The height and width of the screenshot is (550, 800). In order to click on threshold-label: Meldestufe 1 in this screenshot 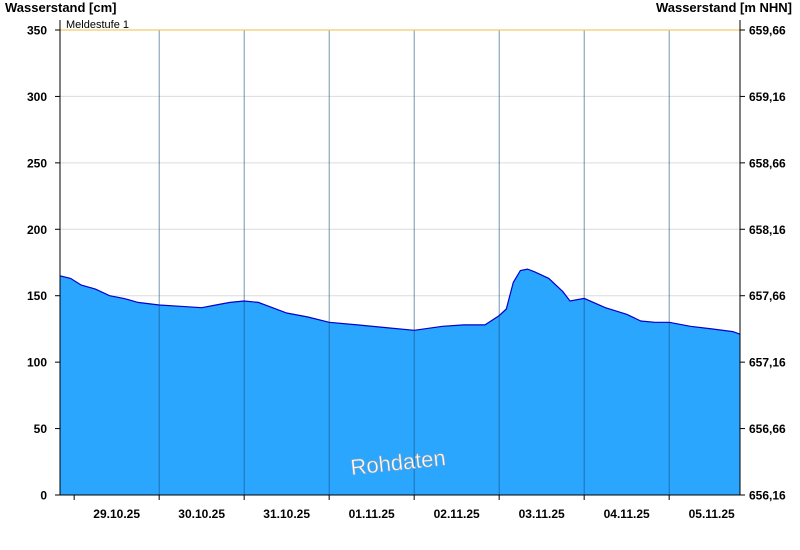, I will do `click(97, 25)`.